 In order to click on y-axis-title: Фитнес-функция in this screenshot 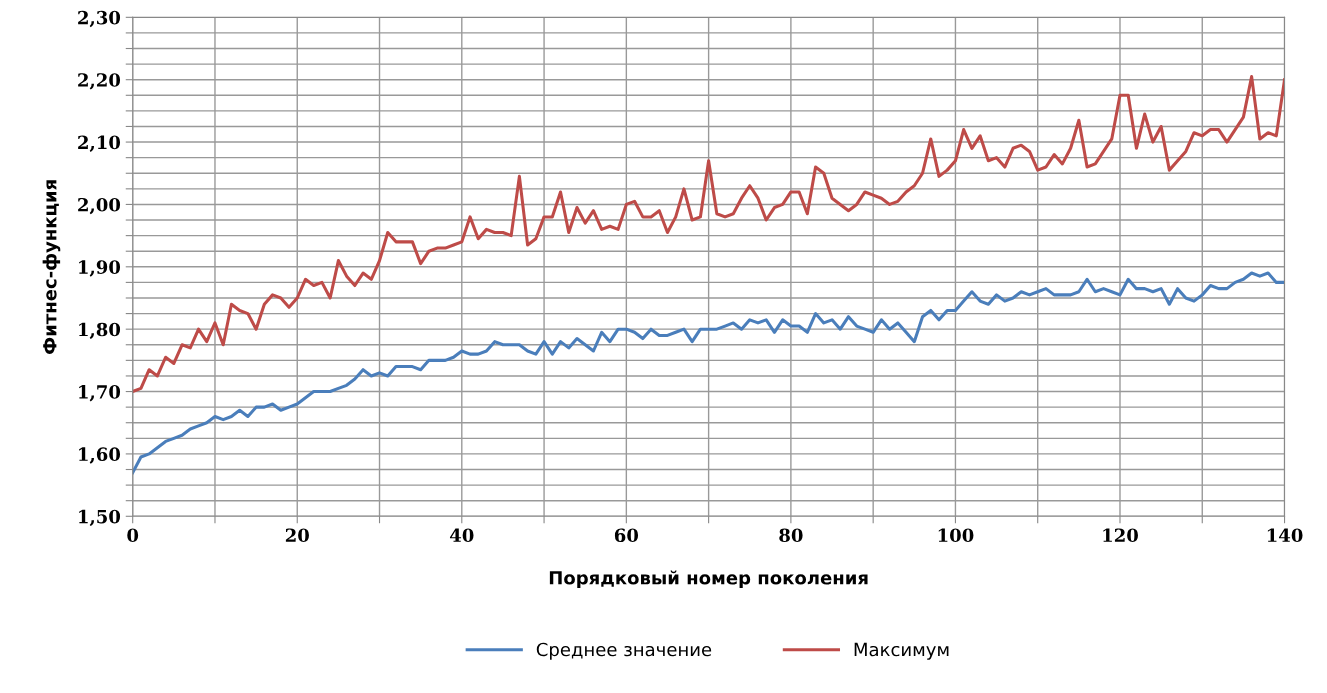, I will do `click(51, 267)`.